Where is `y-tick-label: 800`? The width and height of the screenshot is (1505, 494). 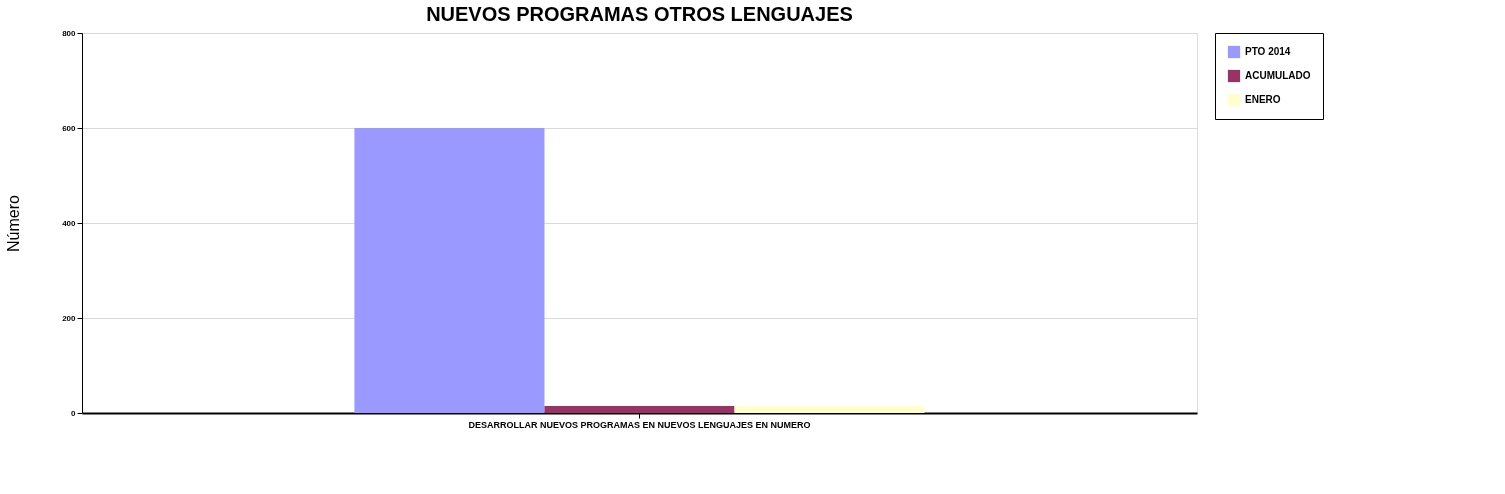
y-tick-label: 800 is located at coordinates (69, 33).